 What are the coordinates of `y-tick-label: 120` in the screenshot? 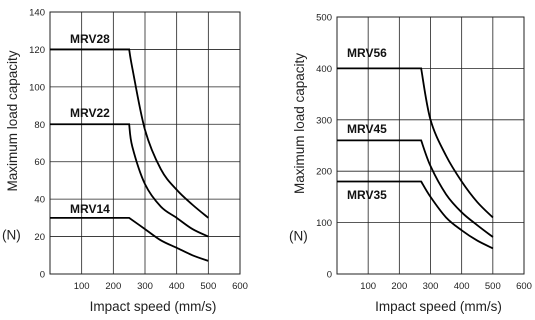 It's located at (37, 50).